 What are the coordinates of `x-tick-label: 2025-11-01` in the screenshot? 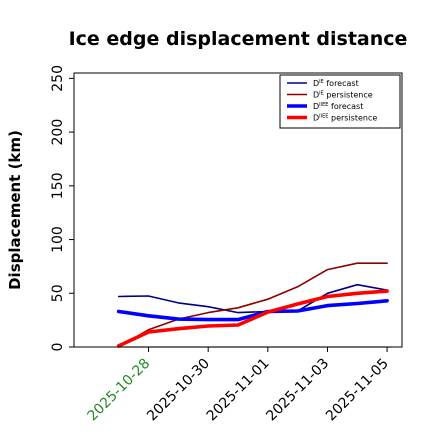 It's located at (238, 390).